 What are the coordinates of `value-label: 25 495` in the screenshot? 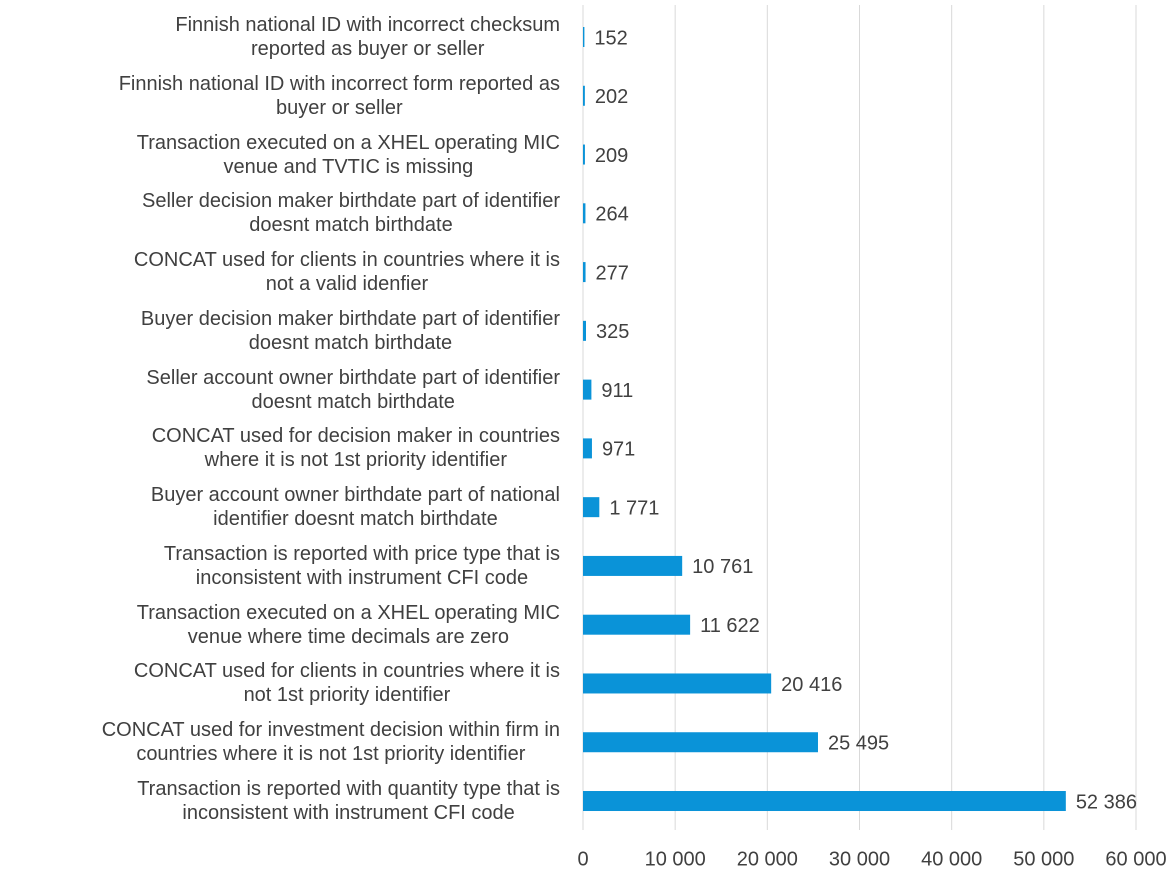 It's located at (858, 744).